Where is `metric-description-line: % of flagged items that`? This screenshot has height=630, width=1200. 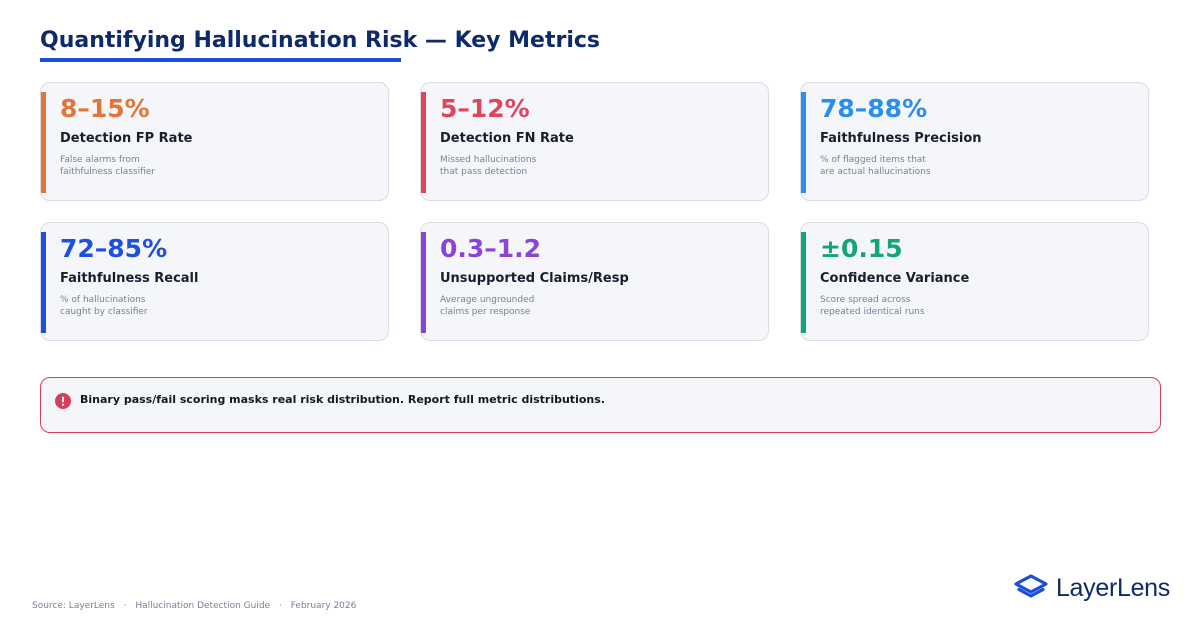 metric-description-line: % of flagged items that is located at coordinates (873, 160).